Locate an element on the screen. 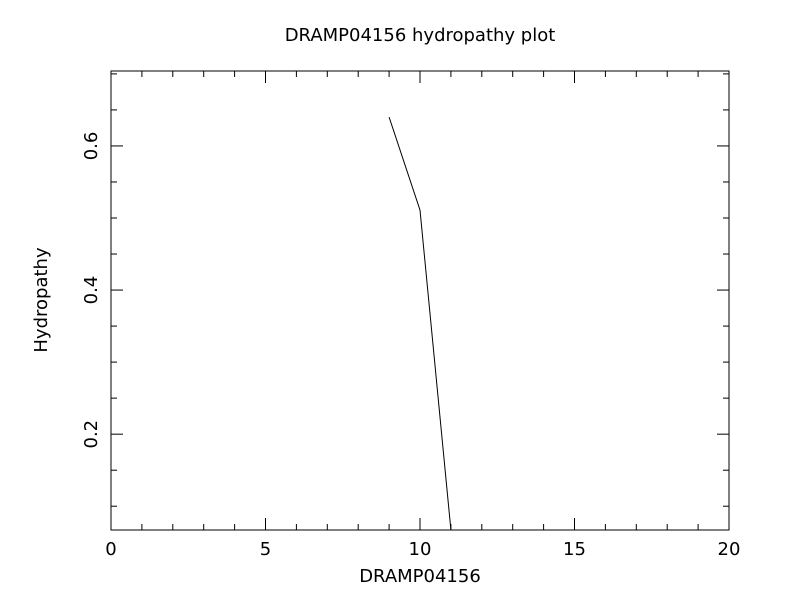  x-axis-label: DRAMP04156 is located at coordinates (420, 576).